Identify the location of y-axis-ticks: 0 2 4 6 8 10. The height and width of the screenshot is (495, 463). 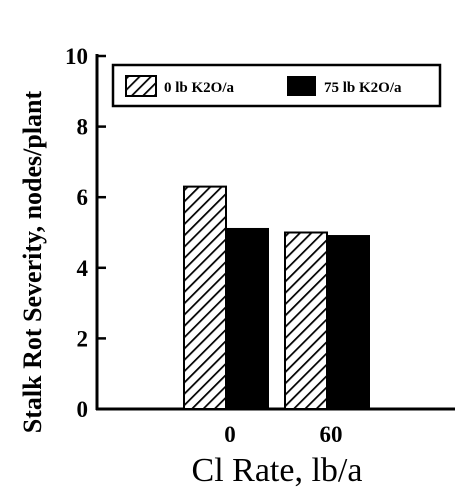
(85, 233).